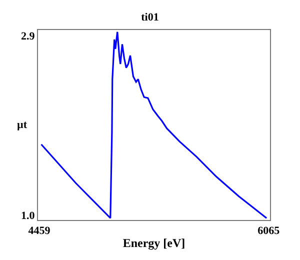 This screenshot has height=260, width=300. I want to click on x-tick-label: 6065, so click(269, 231).